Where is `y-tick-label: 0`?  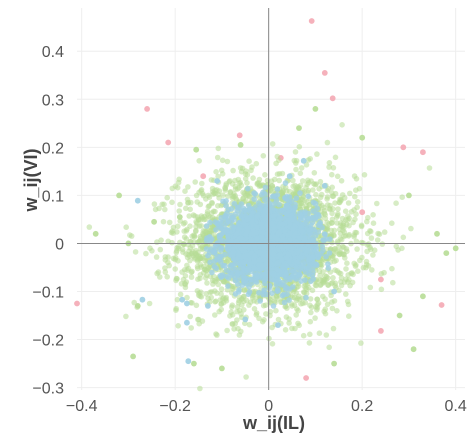
y-tick-label: 0 is located at coordinates (59, 244).